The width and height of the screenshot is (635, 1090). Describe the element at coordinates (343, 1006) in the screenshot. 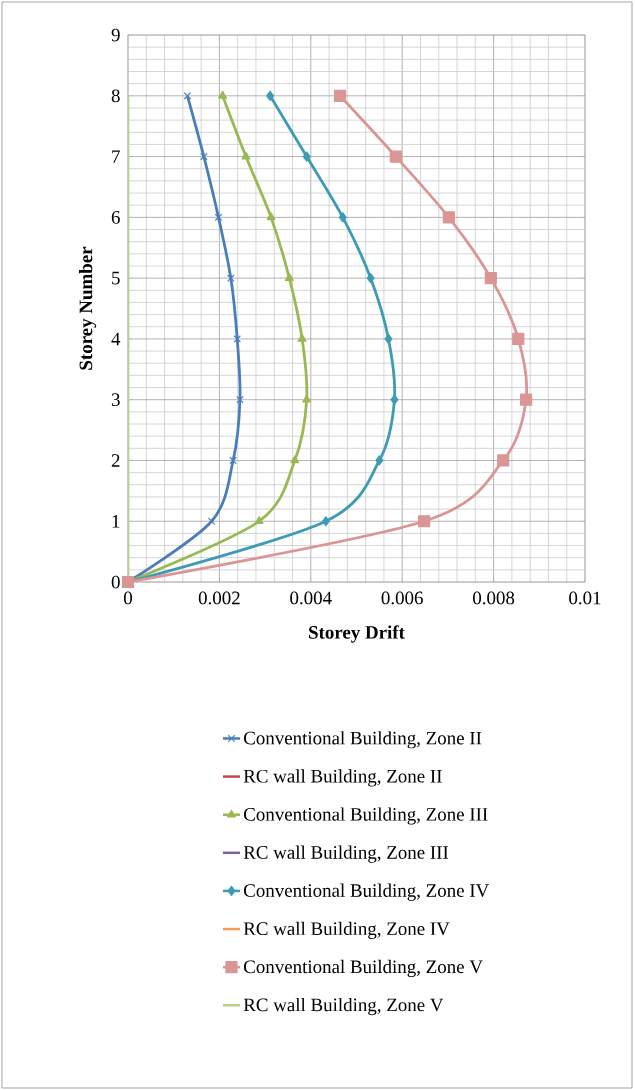

I see `legend-label: RC wall Building, Zone V` at that location.